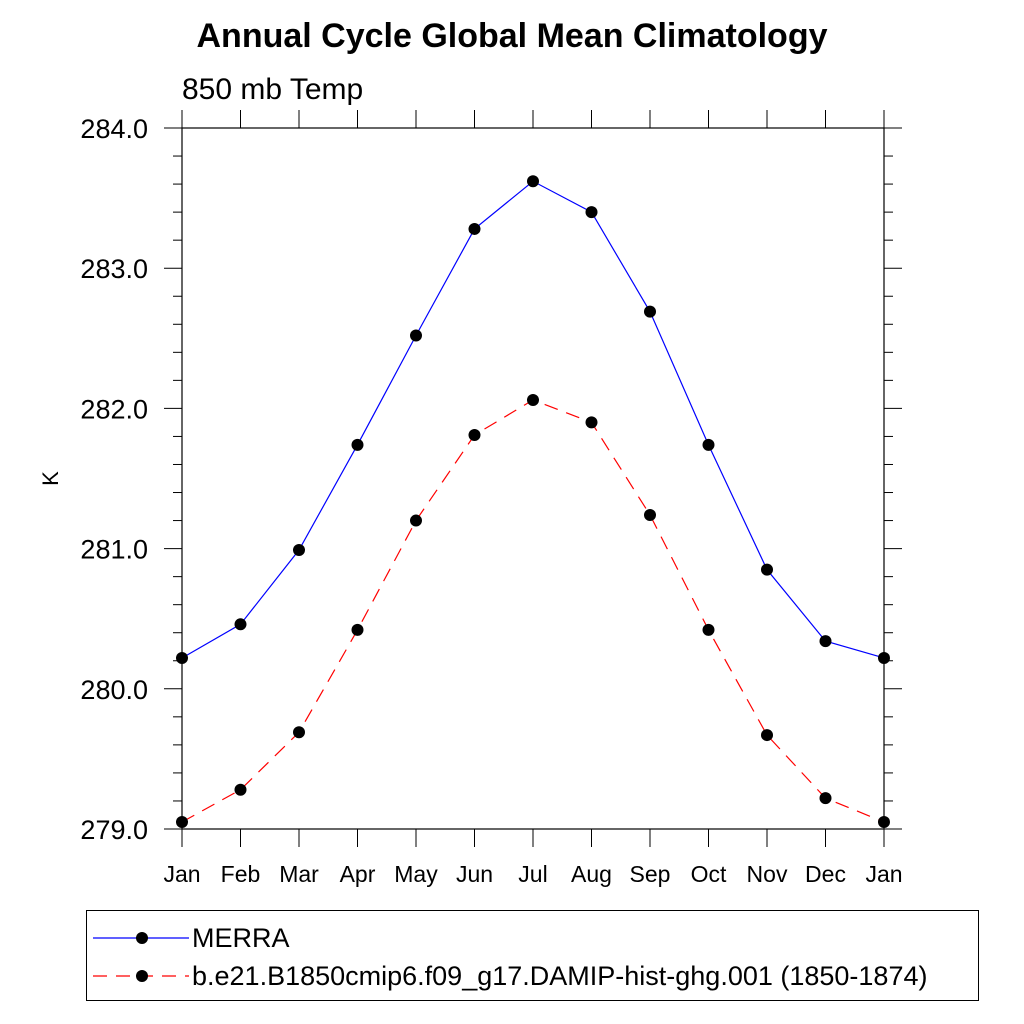  I want to click on x-tick-label: Aug, so click(591, 874).